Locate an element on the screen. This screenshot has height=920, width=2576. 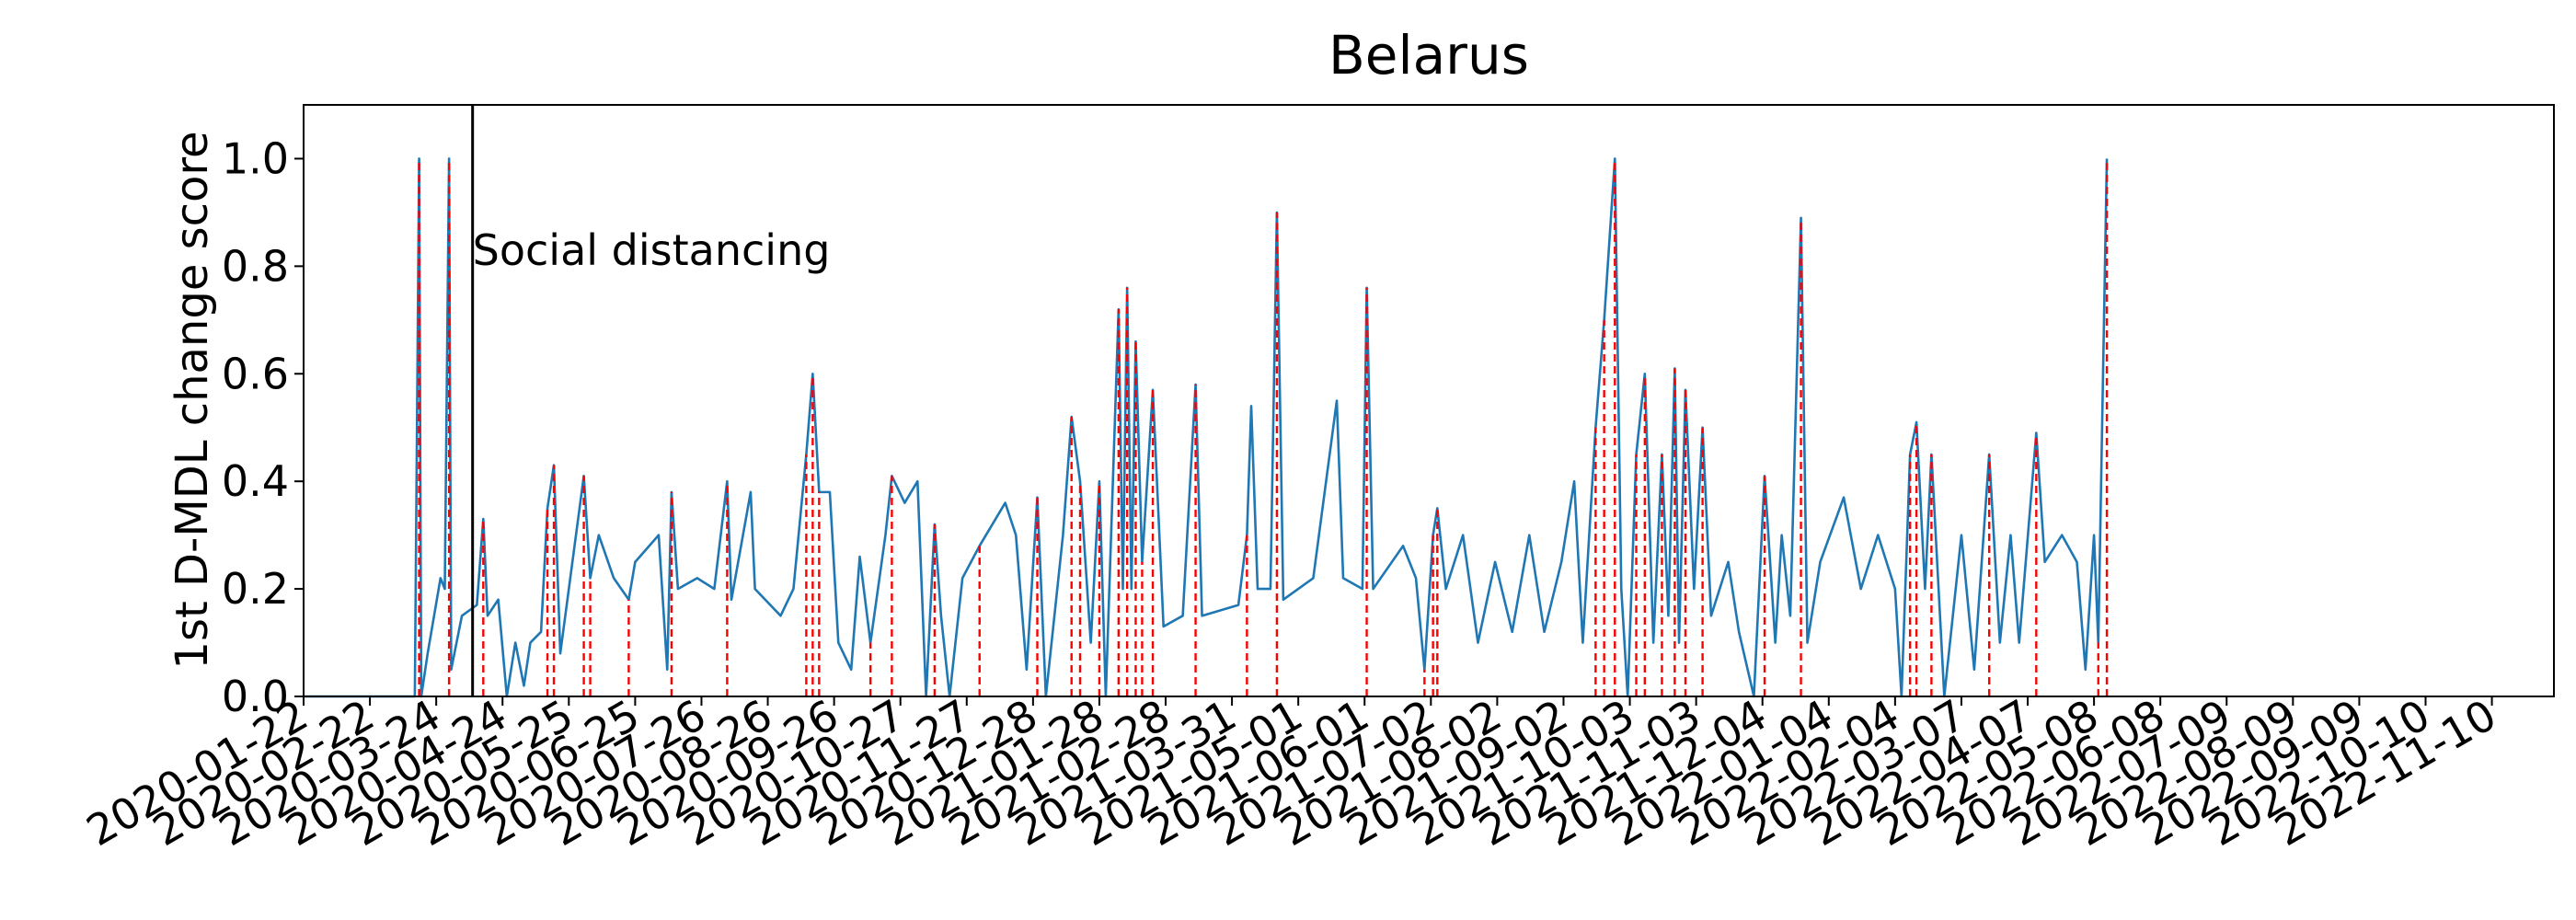
chart-title: Belarus is located at coordinates (1428, 55).